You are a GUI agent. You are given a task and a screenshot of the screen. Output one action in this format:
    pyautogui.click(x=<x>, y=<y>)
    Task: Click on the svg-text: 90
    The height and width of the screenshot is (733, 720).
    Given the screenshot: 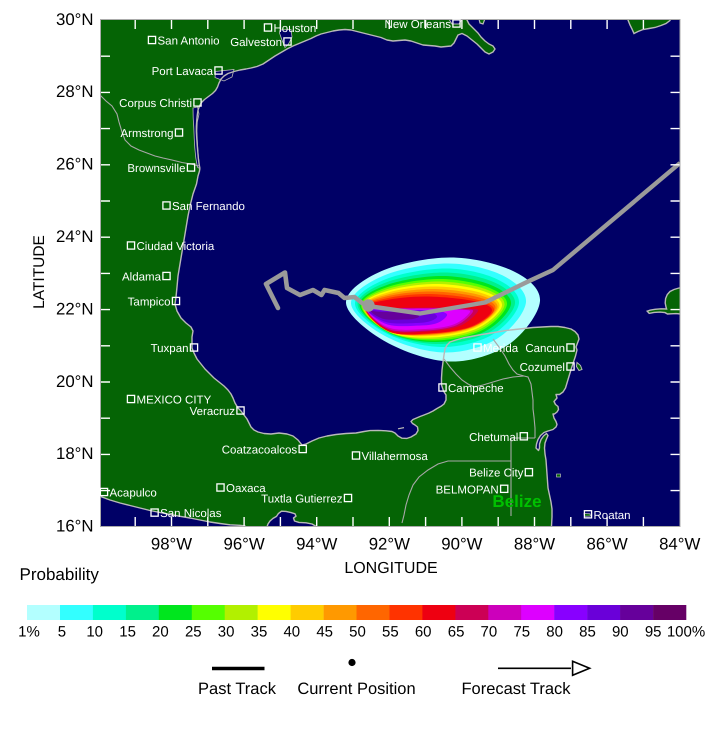 What is the action you would take?
    pyautogui.click(x=620, y=632)
    